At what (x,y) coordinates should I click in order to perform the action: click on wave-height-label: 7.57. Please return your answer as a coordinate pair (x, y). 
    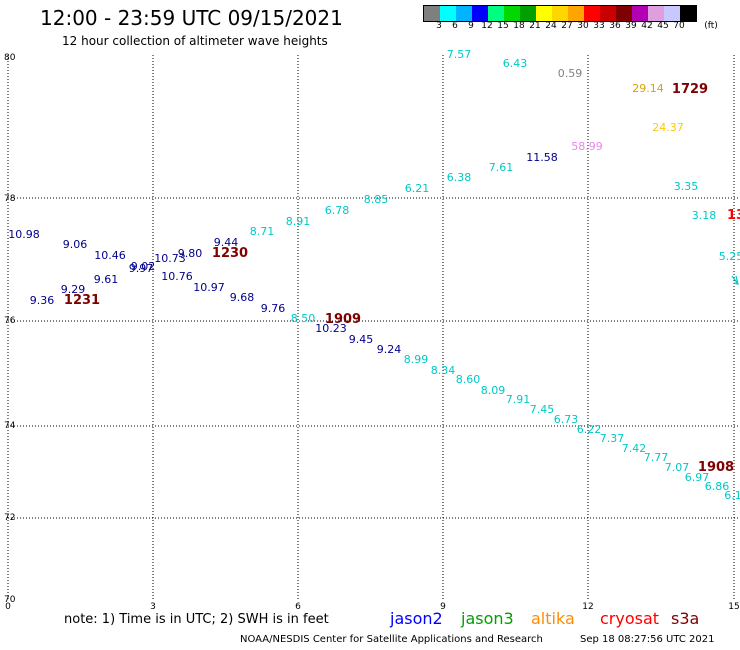
    Looking at the image, I should click on (459, 54).